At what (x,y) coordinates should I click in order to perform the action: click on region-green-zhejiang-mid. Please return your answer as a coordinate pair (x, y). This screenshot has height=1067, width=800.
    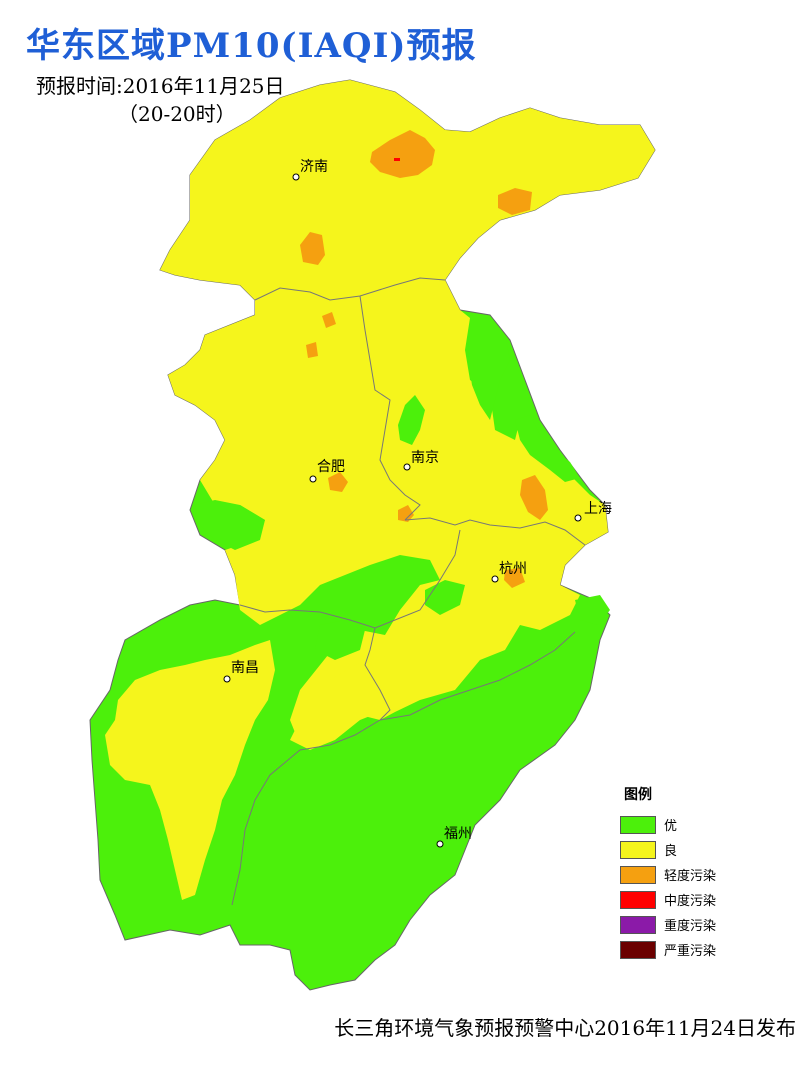
    Looking at the image, I should click on (445, 597).